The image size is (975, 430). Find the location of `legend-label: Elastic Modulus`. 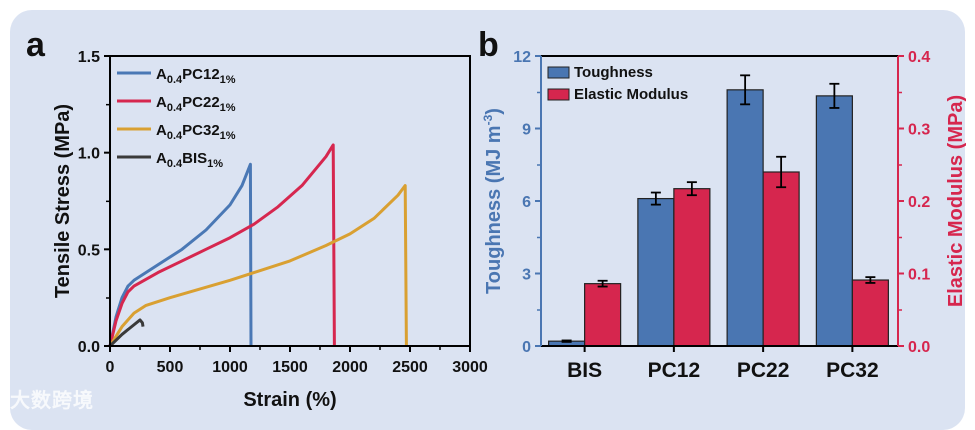

legend-label: Elastic Modulus is located at coordinates (631, 94).